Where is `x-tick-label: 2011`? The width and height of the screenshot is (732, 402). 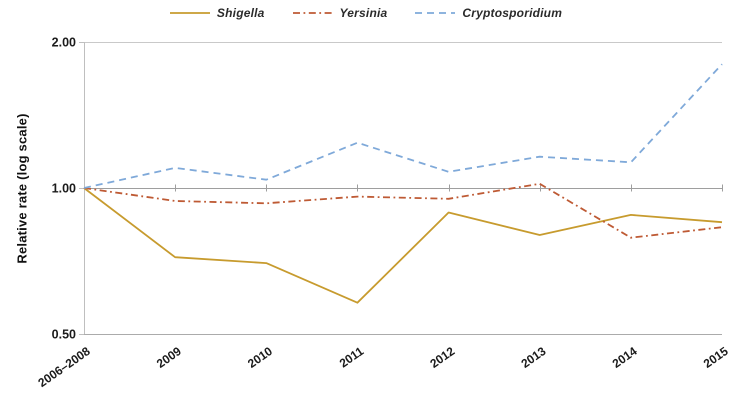
x-tick-label: 2011 is located at coordinates (352, 357).